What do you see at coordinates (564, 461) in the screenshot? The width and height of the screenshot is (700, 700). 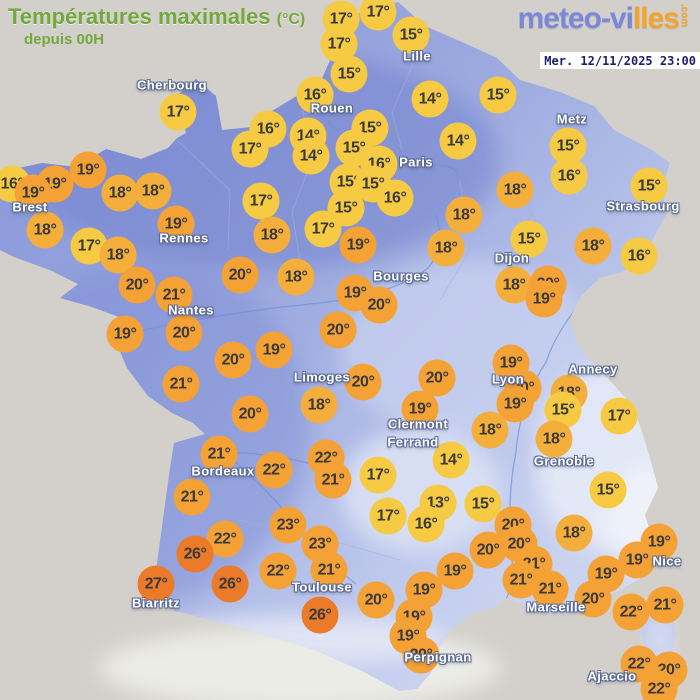 I see `city-label: Grenoble` at bounding box center [564, 461].